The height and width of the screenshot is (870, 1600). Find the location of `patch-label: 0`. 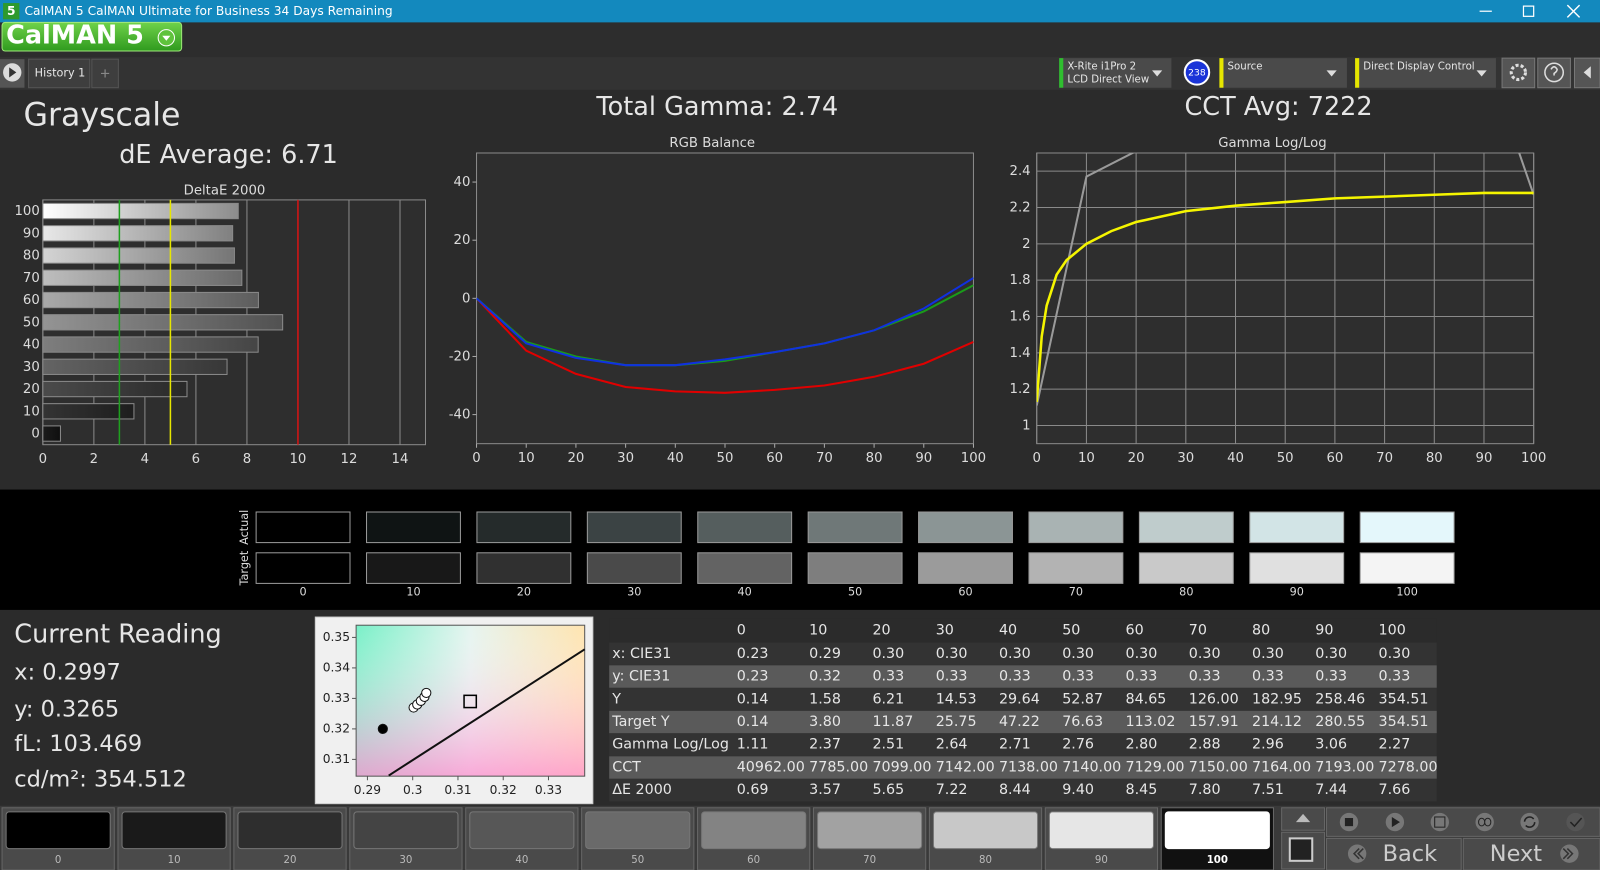

patch-label: 0 is located at coordinates (58, 860).